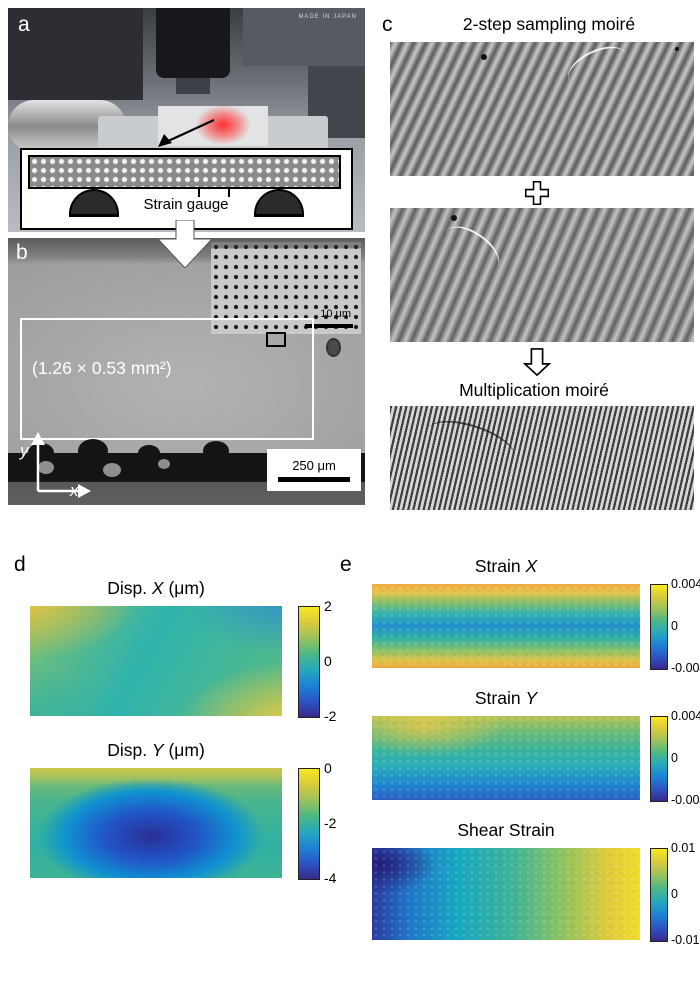 The image size is (700, 985). I want to click on strain-y-heatmap, so click(506, 758).